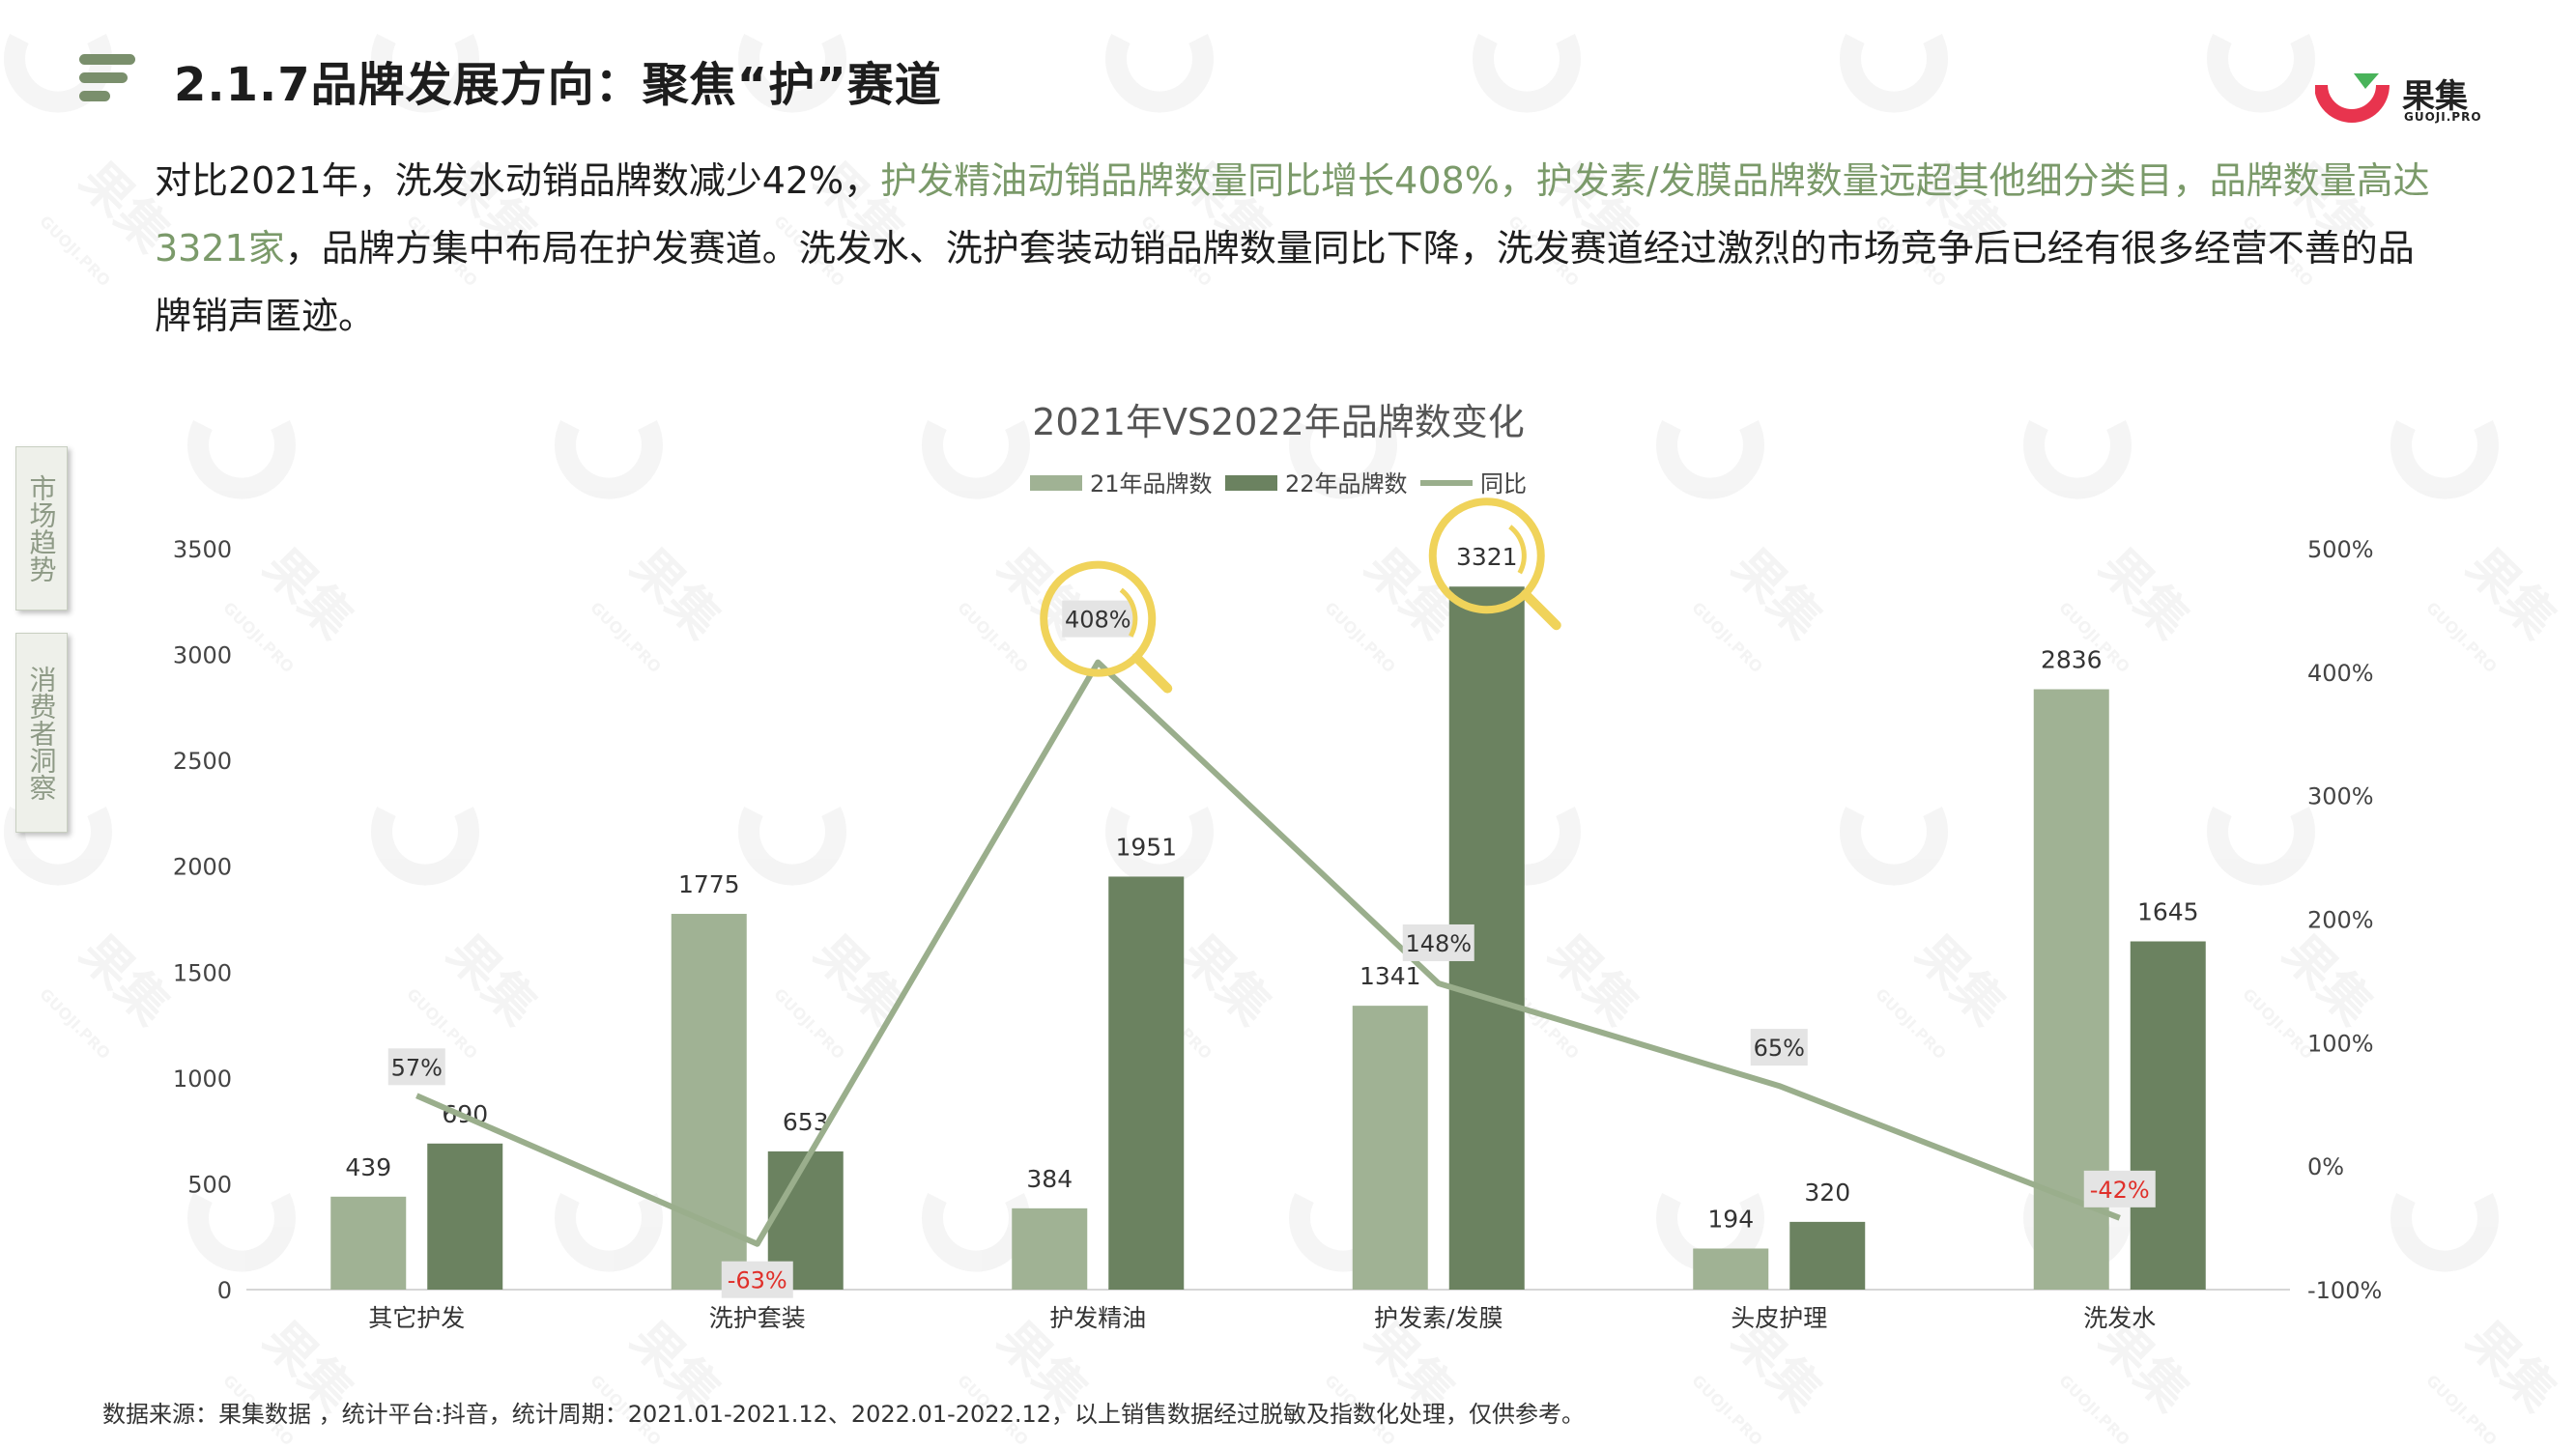 The height and width of the screenshot is (1449, 2576). I want to click on left-axis: 0 500 1000 1500 2000 2500 3000 3500, so click(203, 920).